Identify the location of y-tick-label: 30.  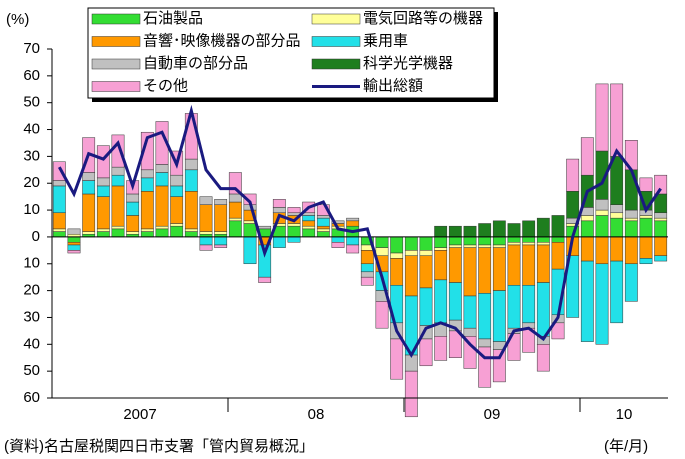
(31, 155).